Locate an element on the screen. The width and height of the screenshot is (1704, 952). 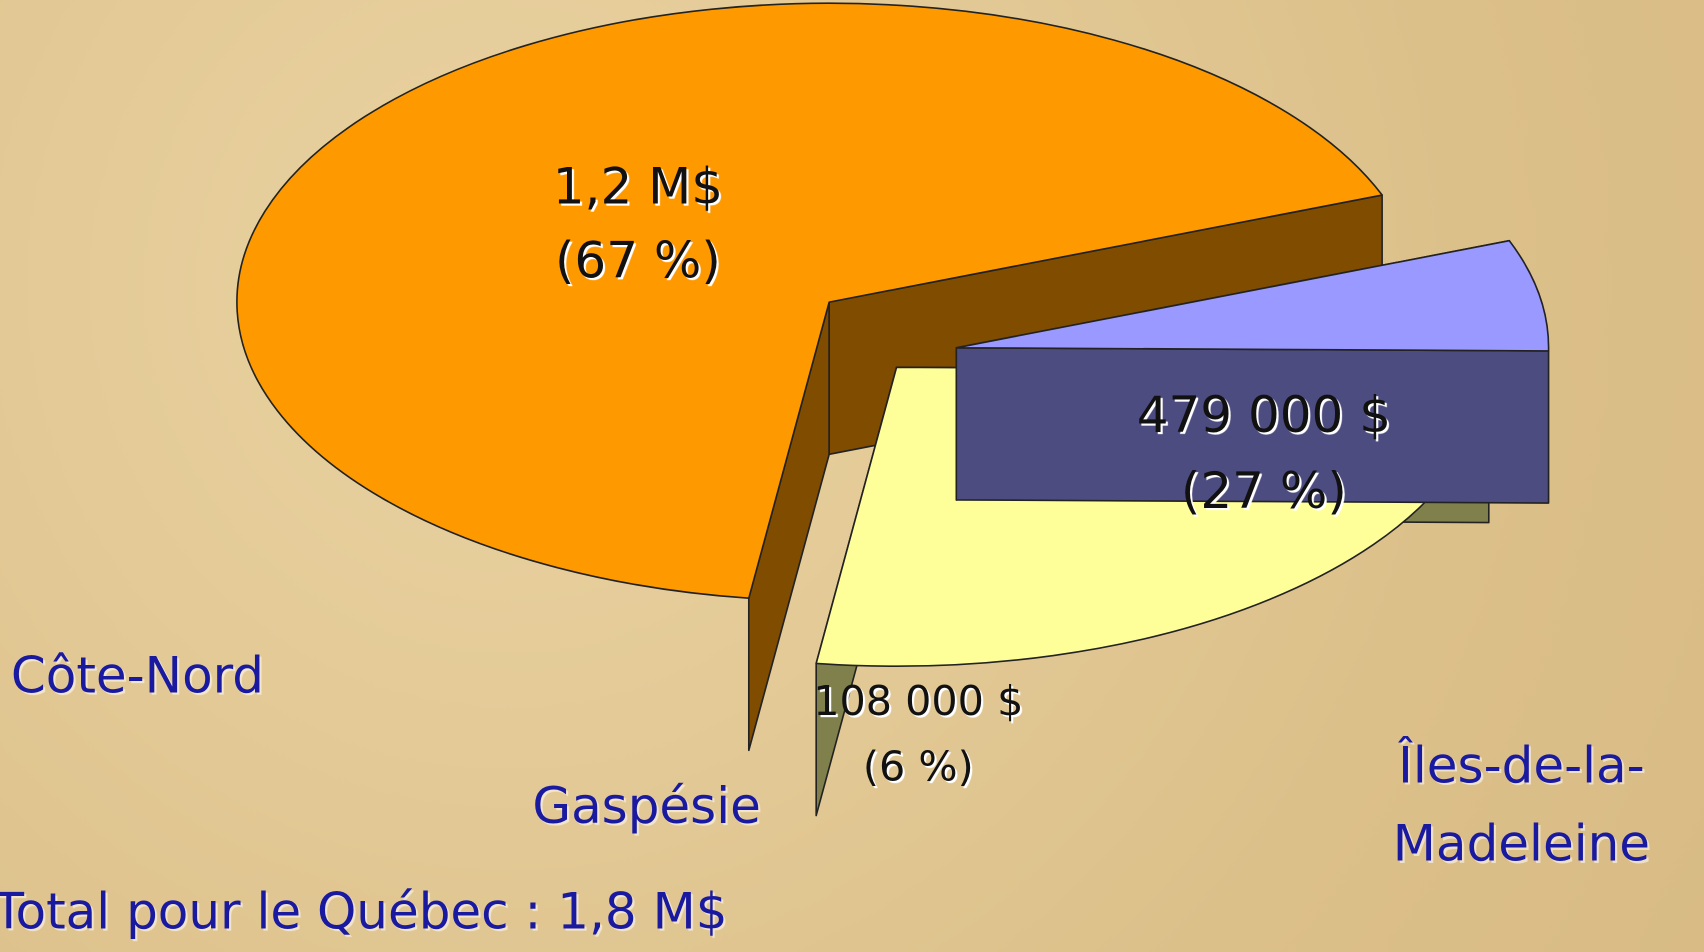
slice is located at coordinates (1252, 295).